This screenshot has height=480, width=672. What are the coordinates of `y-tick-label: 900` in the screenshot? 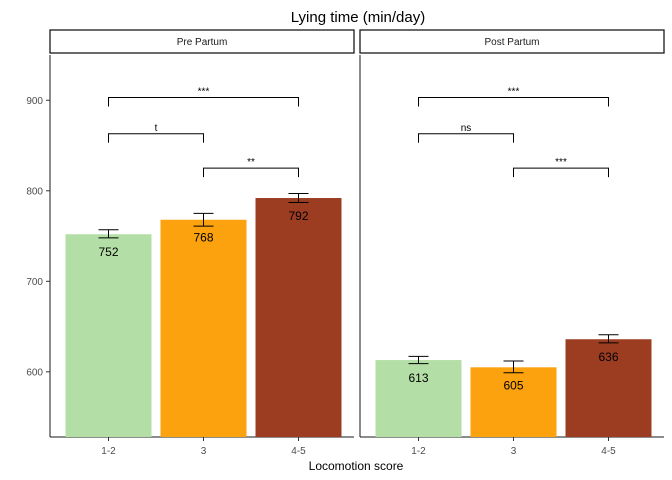 It's located at (34, 101).